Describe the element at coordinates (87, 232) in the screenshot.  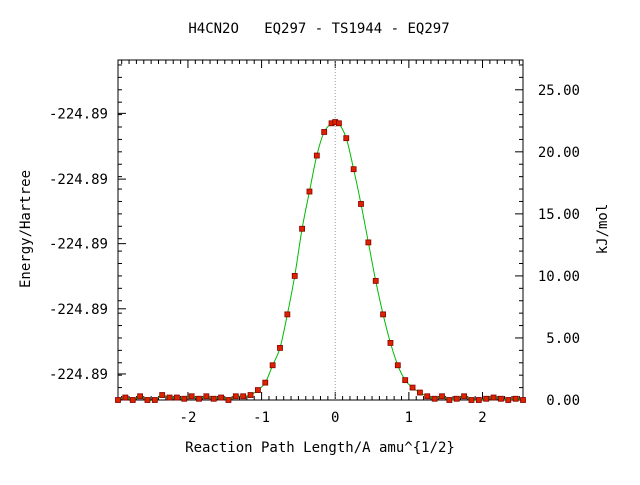
I see `left-axis-ticks: -224.89 -224.89 -224.89 -224.89 -224.89` at that location.